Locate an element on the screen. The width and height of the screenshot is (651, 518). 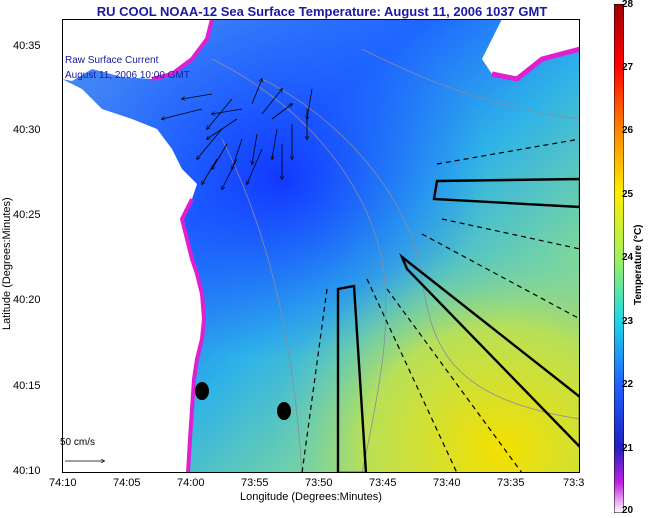
colorbar-tick: 27 is located at coordinates (628, 67).